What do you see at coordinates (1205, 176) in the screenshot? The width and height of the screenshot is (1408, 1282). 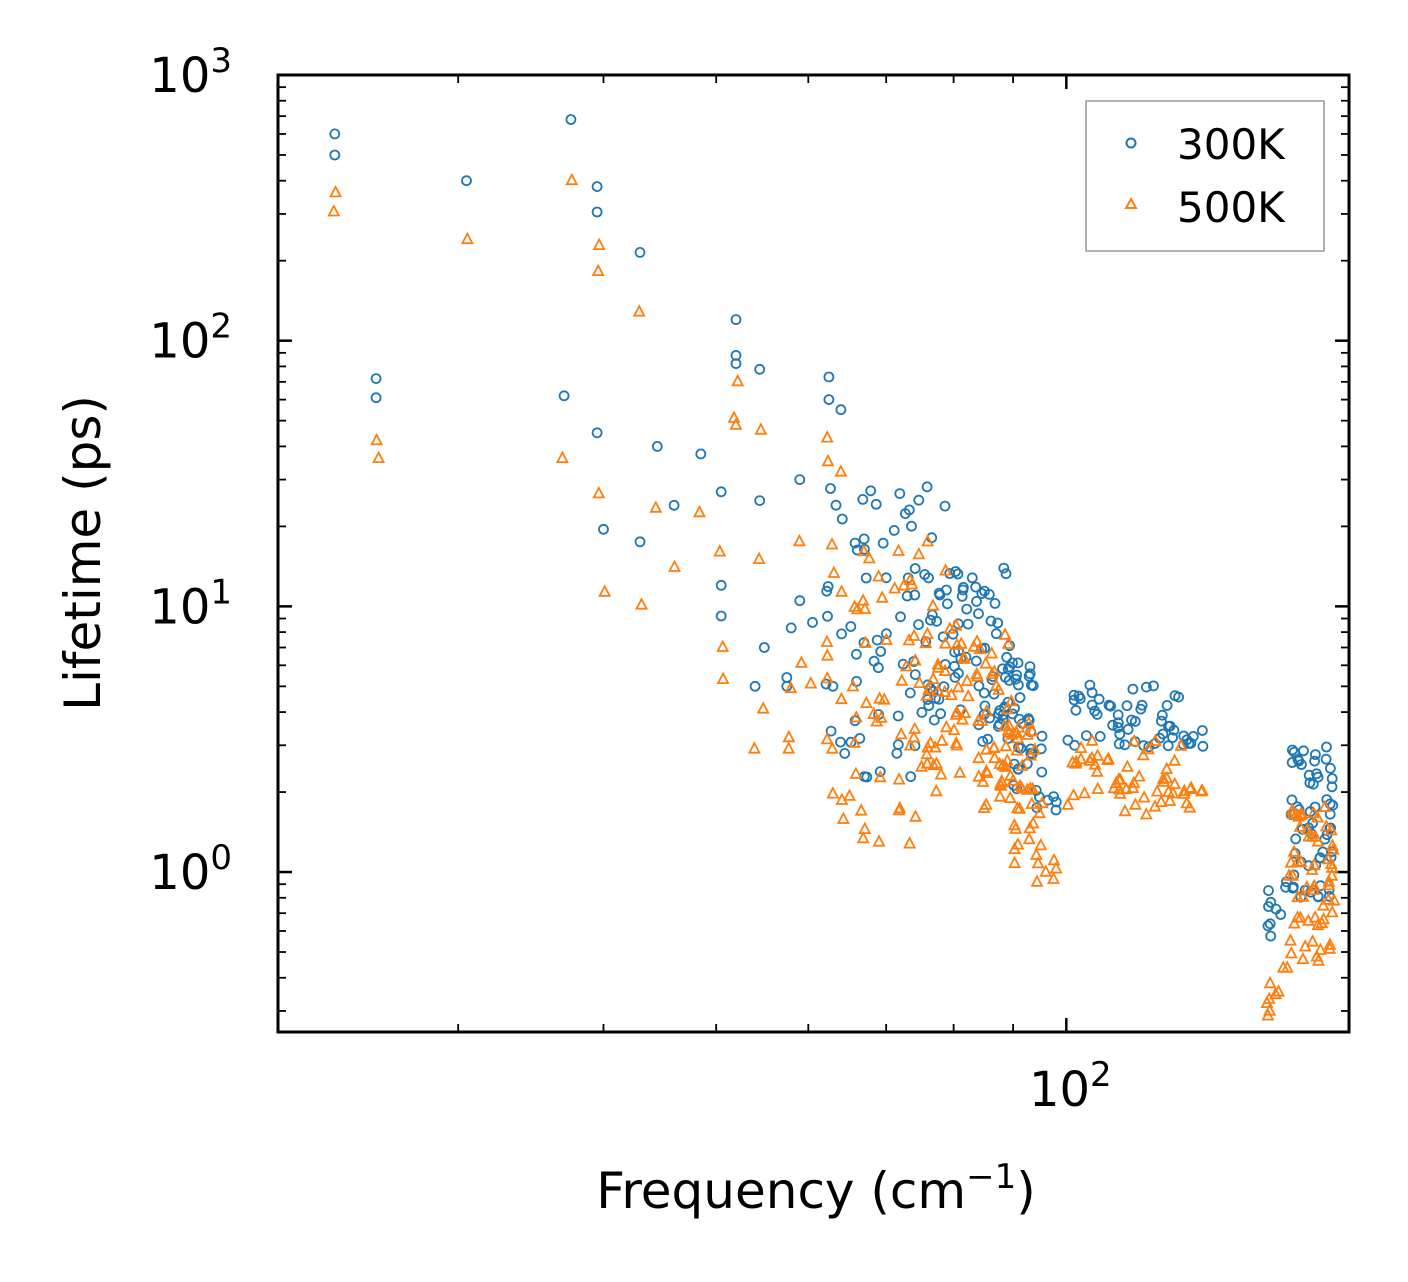 I see `legend: 300K 500K` at bounding box center [1205, 176].